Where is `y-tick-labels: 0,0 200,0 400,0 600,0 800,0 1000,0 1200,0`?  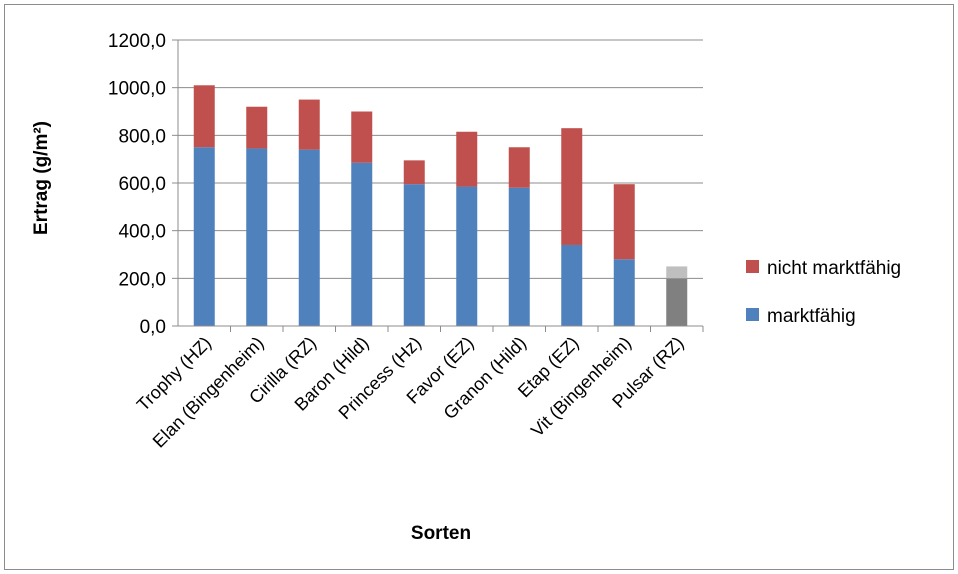 y-tick-labels: 0,0 200,0 400,0 600,0 800,0 1000,0 1200,0 is located at coordinates (137, 184).